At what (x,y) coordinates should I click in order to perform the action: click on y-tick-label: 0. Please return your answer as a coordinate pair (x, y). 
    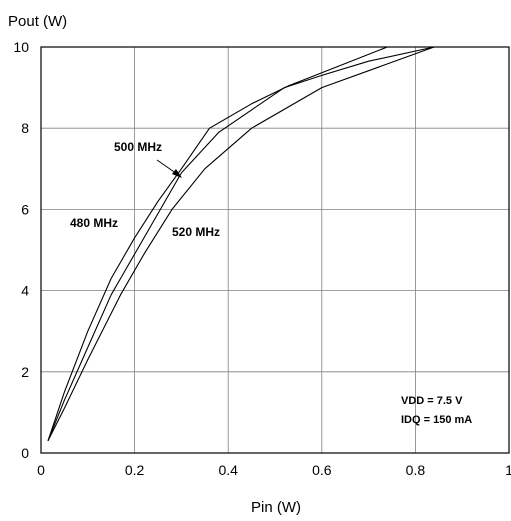
    Looking at the image, I should click on (25, 453).